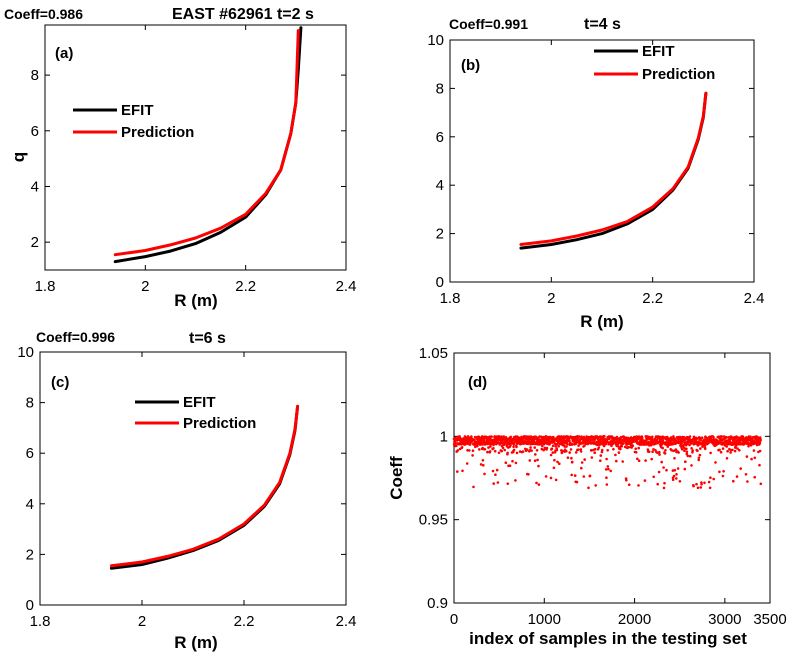 Image resolution: width=789 pixels, height=665 pixels. What do you see at coordinates (488, 24) in the screenshot?
I see `panel-b-coeff-text: Coeff=0.991` at bounding box center [488, 24].